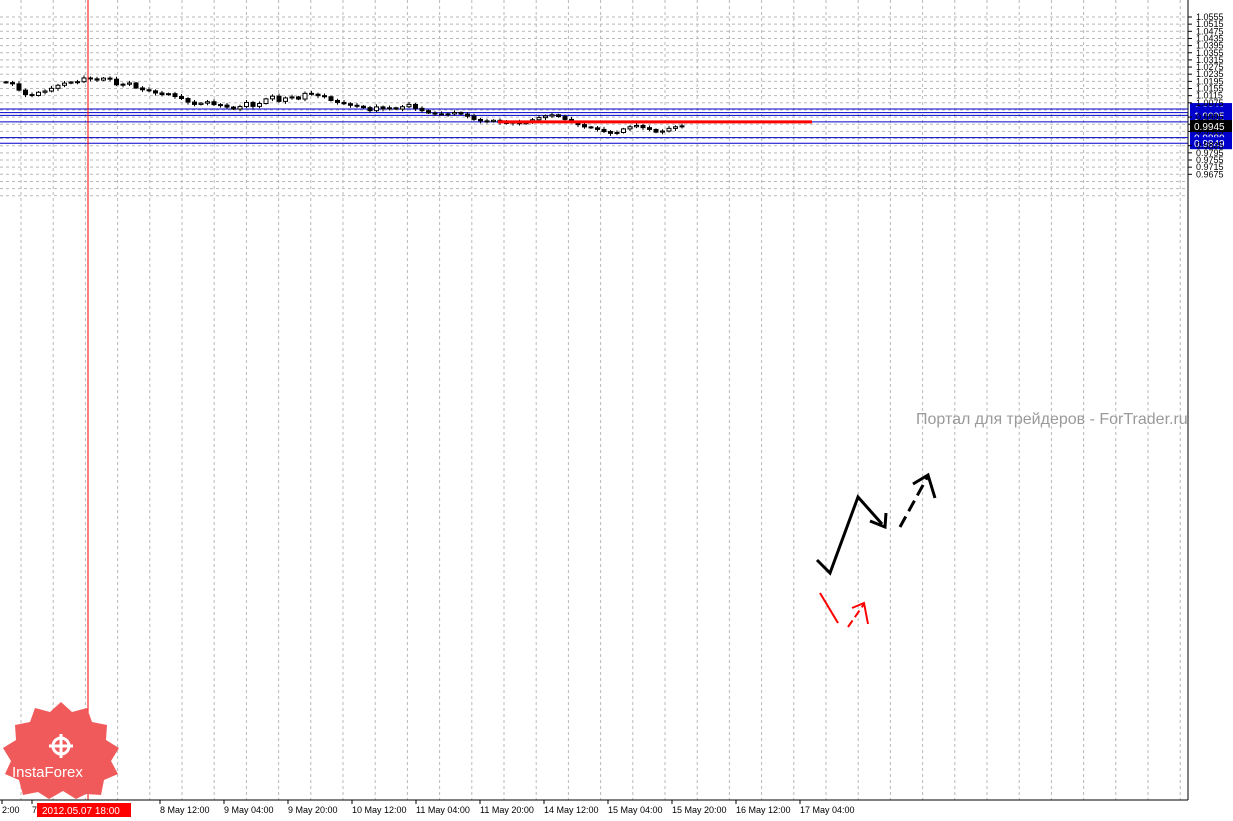 The width and height of the screenshot is (1233, 821). What do you see at coordinates (1210, 103) in the screenshot?
I see `price-tick-label: 1.0075` at bounding box center [1210, 103].